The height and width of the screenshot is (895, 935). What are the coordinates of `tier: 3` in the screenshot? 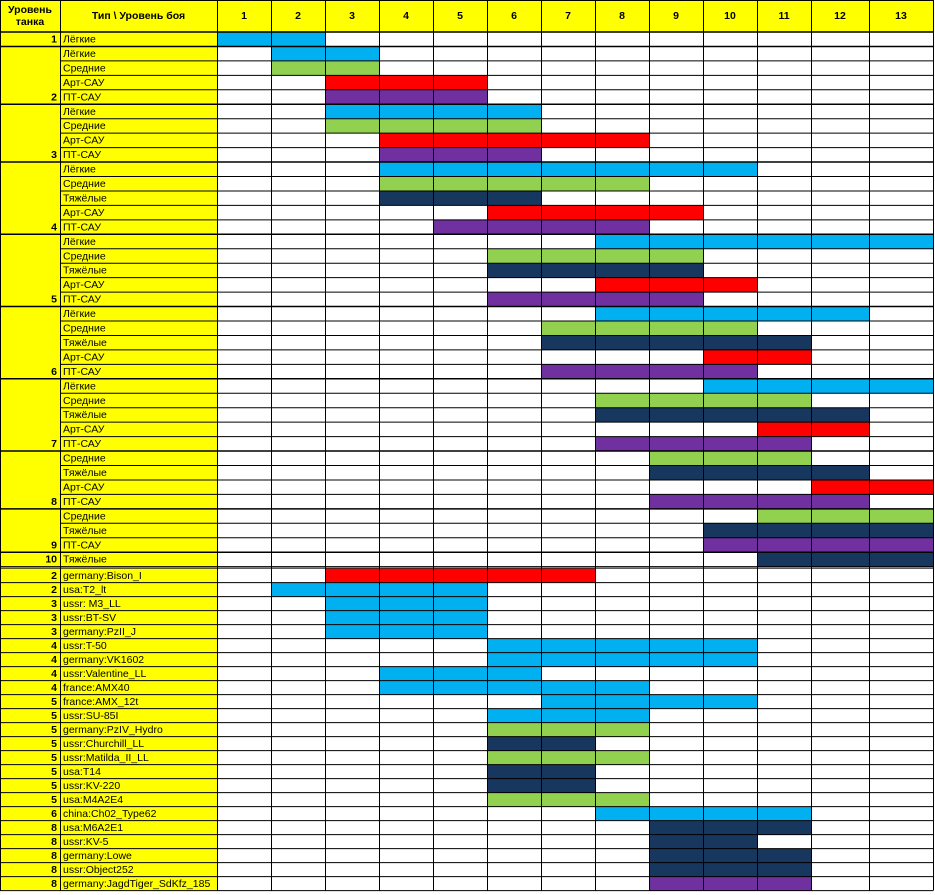 It's located at (54, 604).